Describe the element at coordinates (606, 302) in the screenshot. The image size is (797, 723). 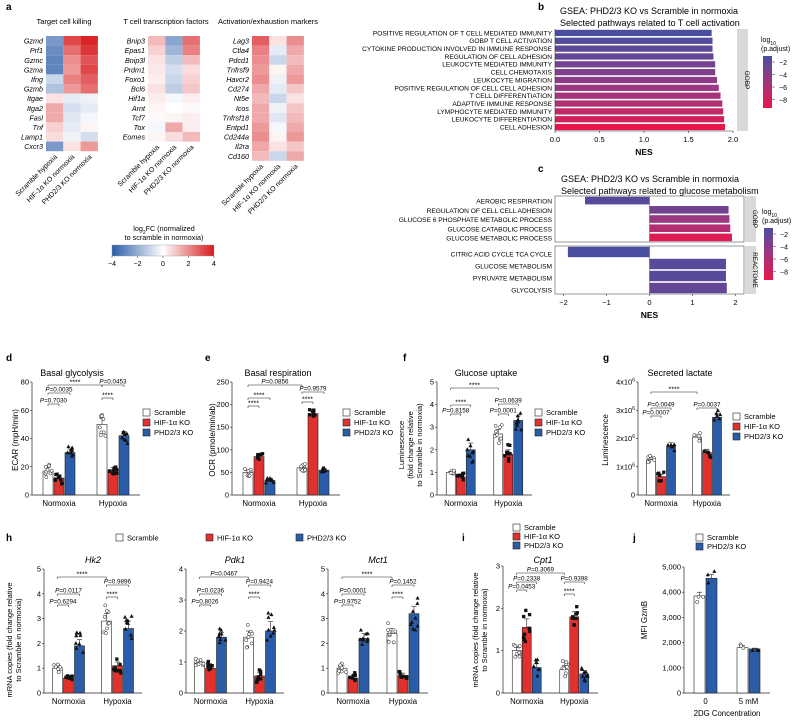
I see `x-tick-label: −1` at that location.